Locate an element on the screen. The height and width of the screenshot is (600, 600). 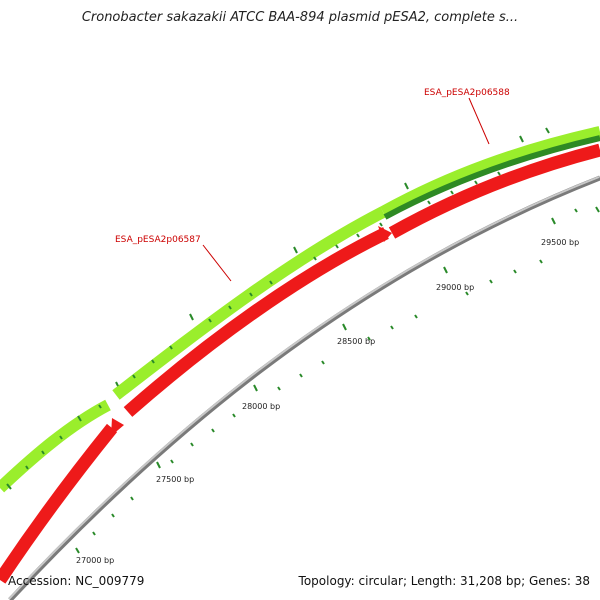
forward-gene-arc-c-dark is located at coordinates (491, 177).